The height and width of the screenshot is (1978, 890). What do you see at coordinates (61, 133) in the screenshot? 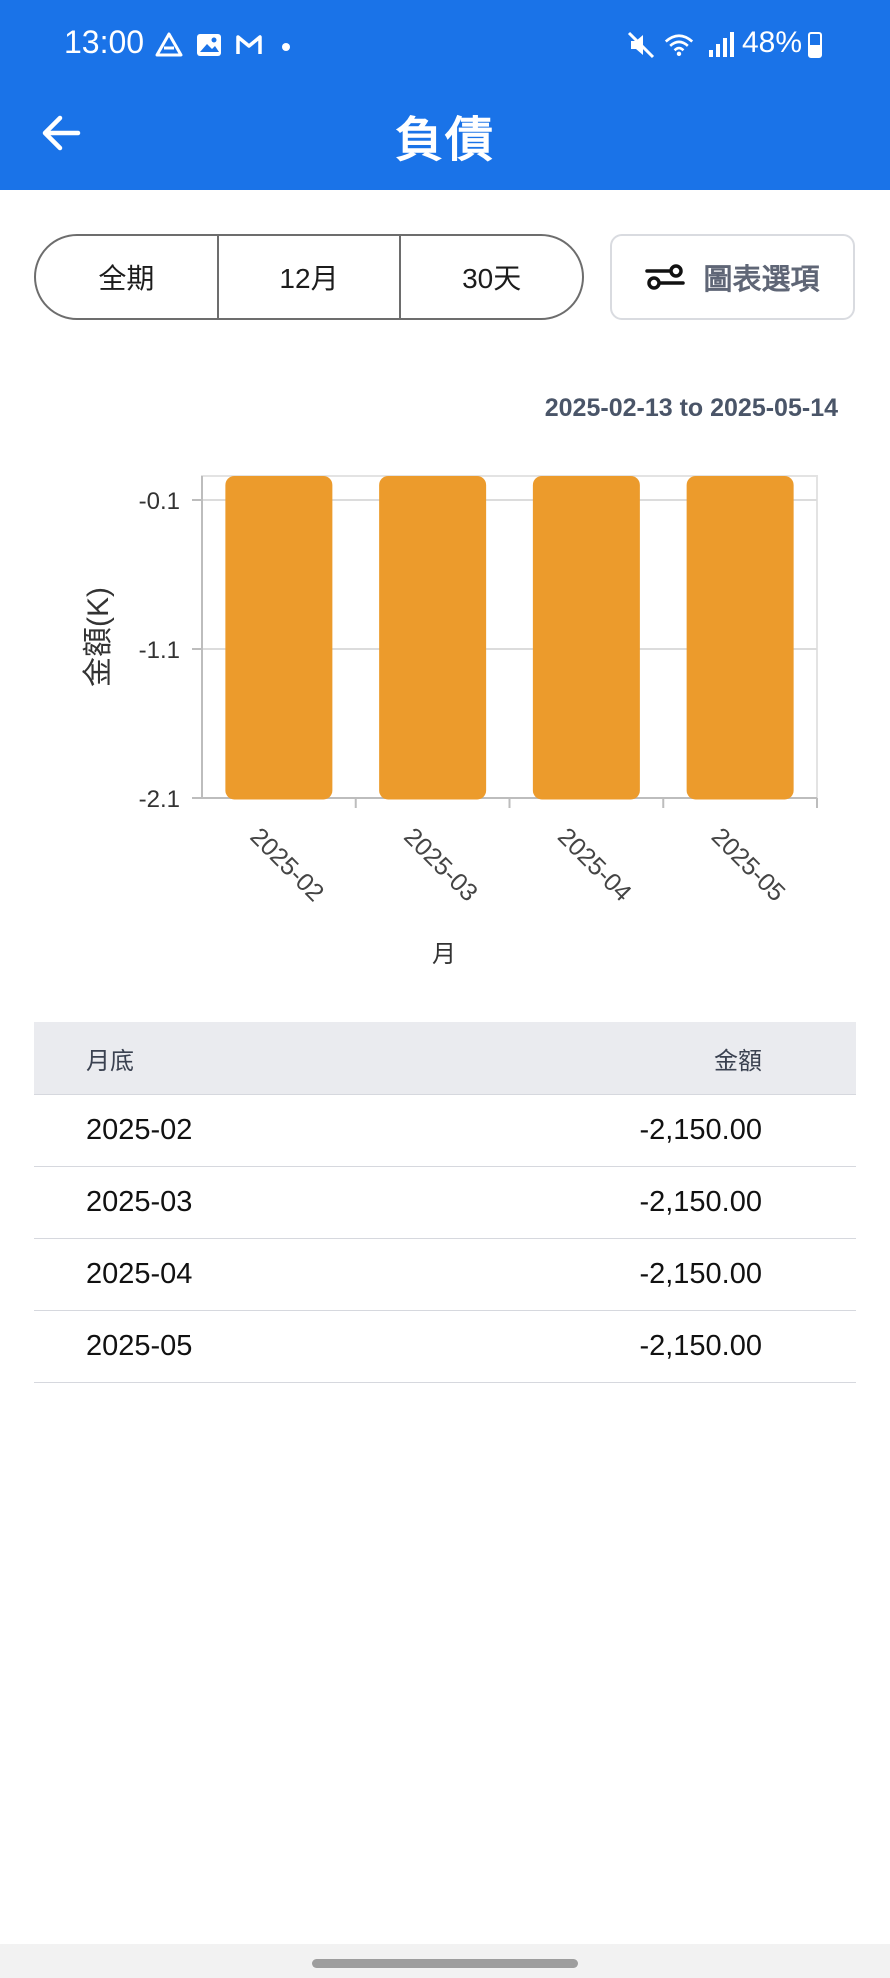
I see `back-button` at bounding box center [61, 133].